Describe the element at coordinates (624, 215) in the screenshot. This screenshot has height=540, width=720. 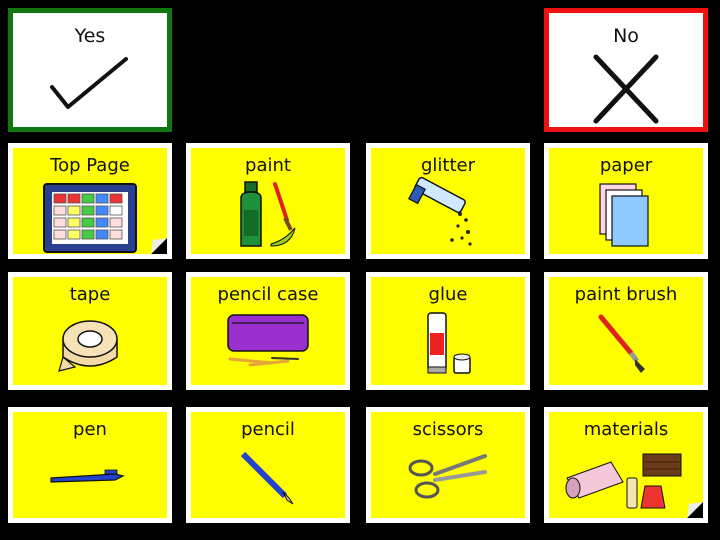
I see `paper-stack-icon` at that location.